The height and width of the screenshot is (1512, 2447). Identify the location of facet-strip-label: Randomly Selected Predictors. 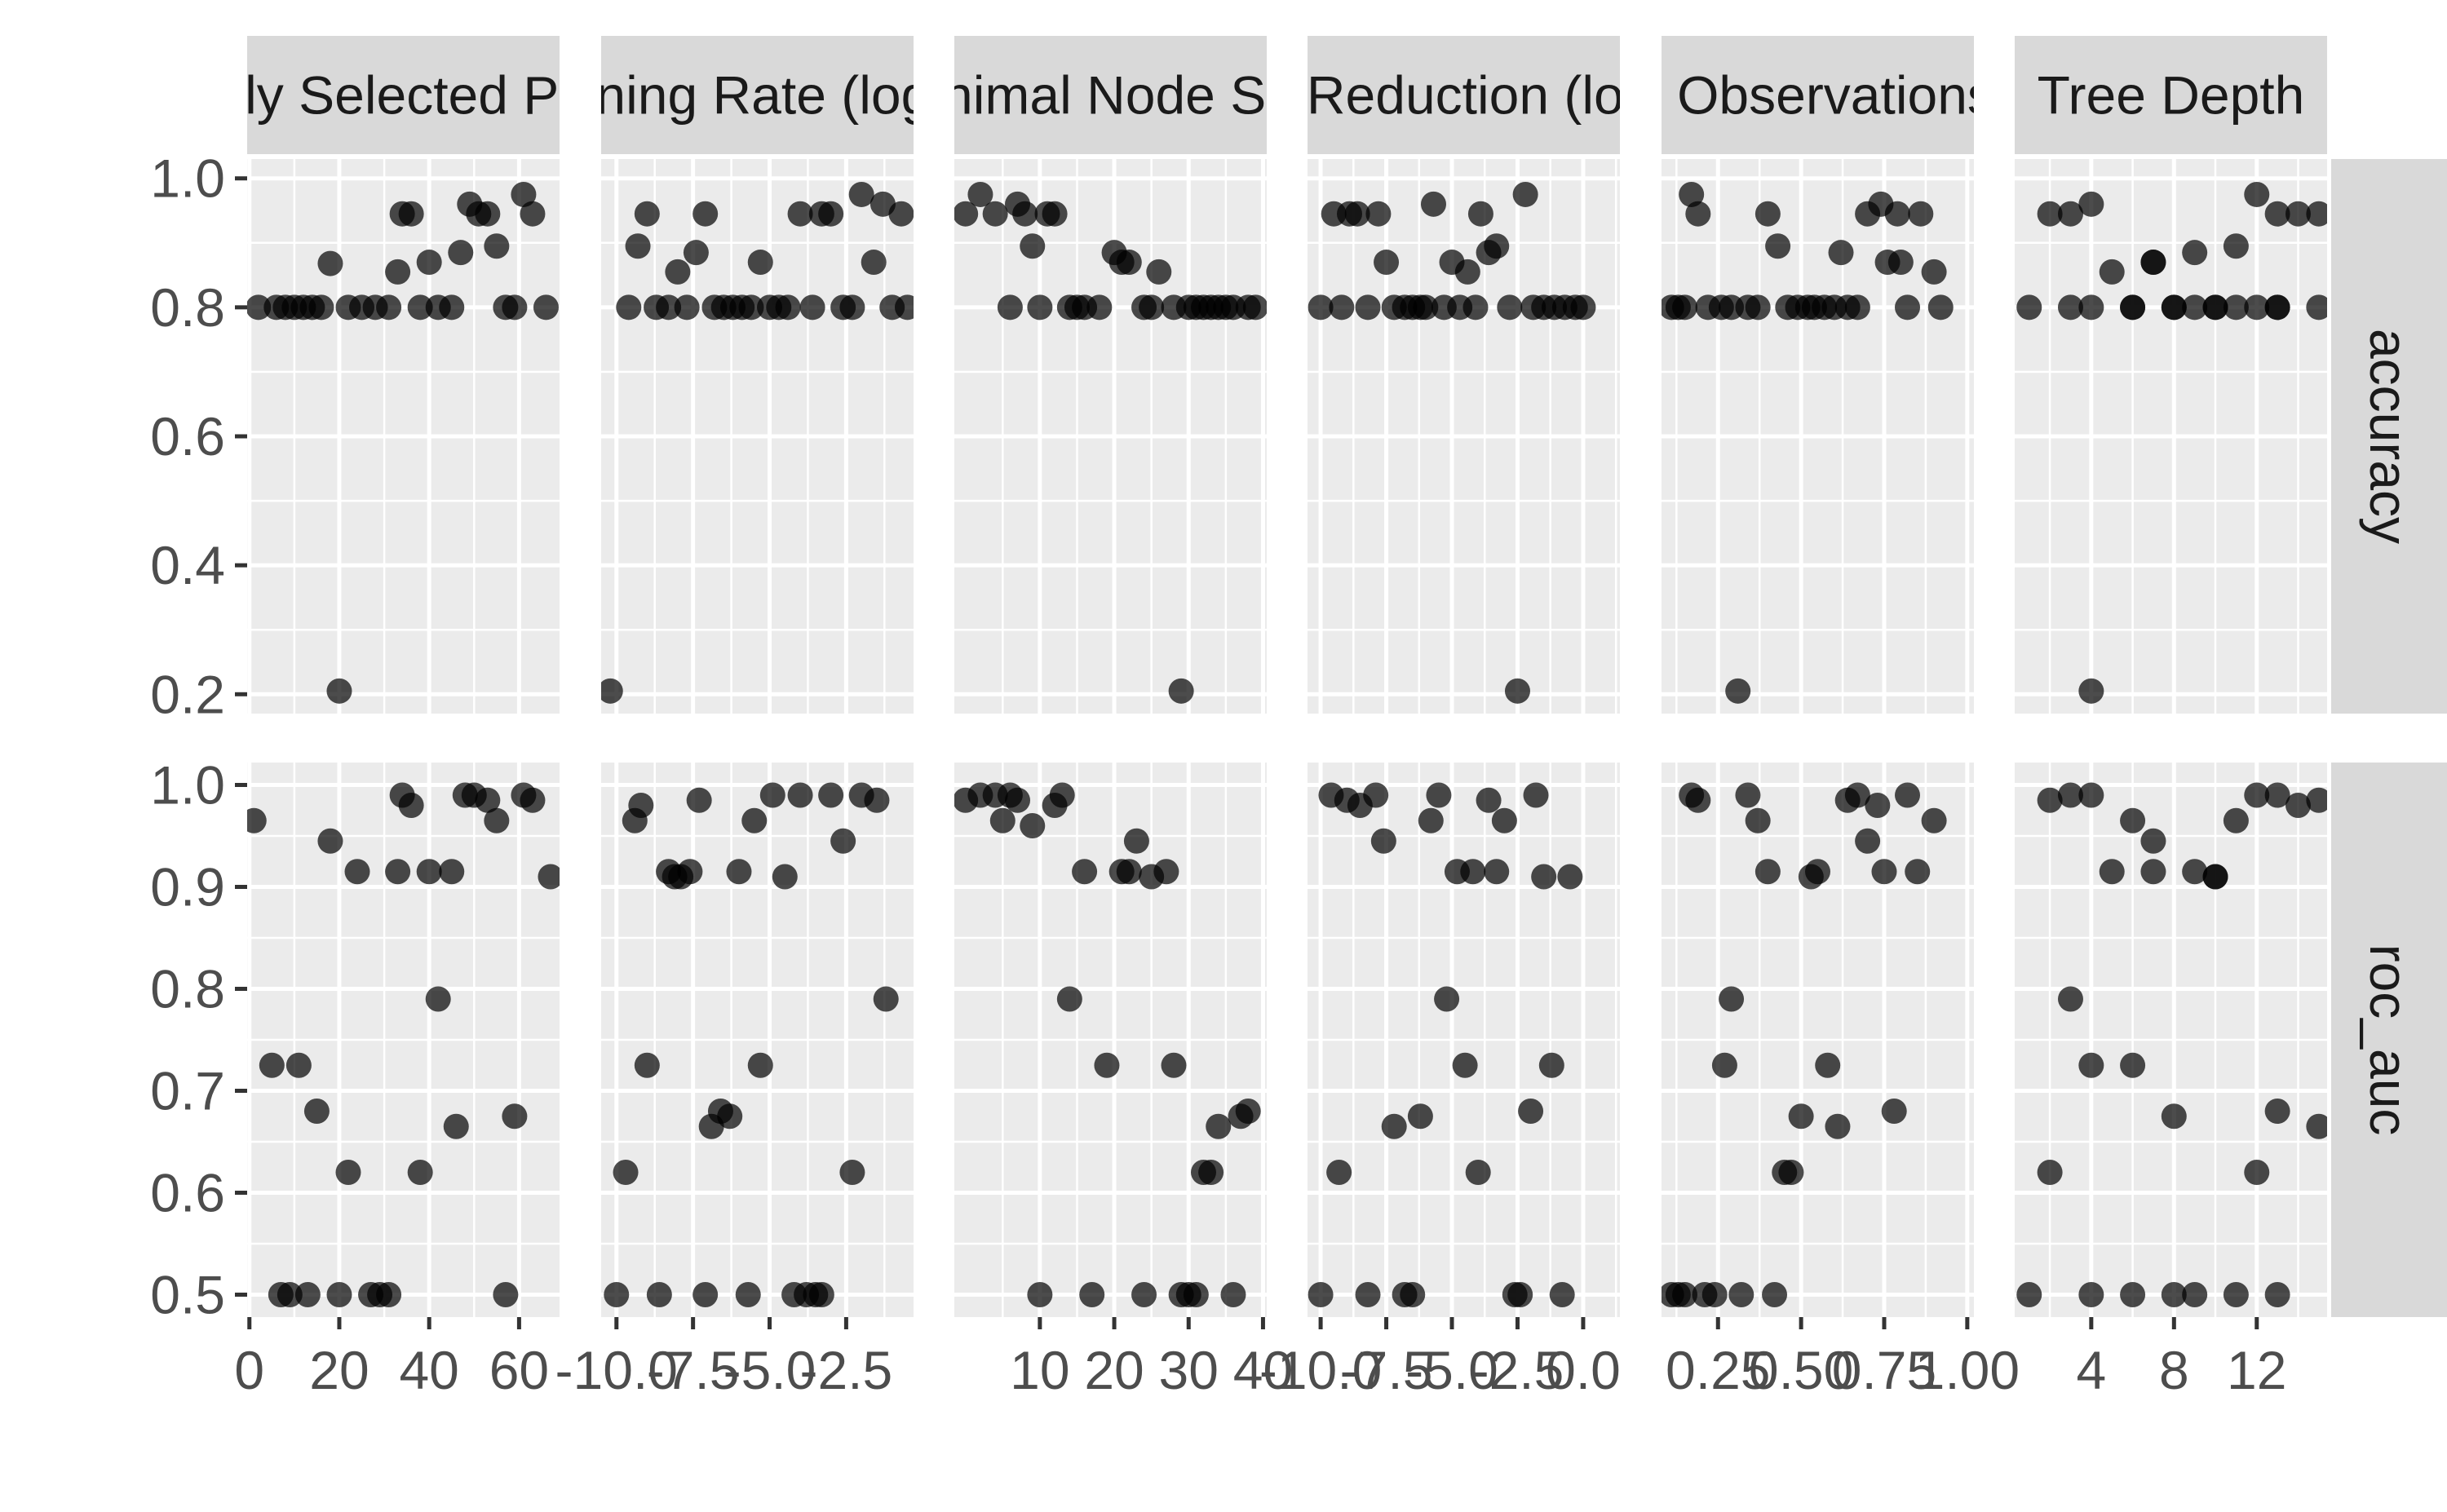
(404, 95).